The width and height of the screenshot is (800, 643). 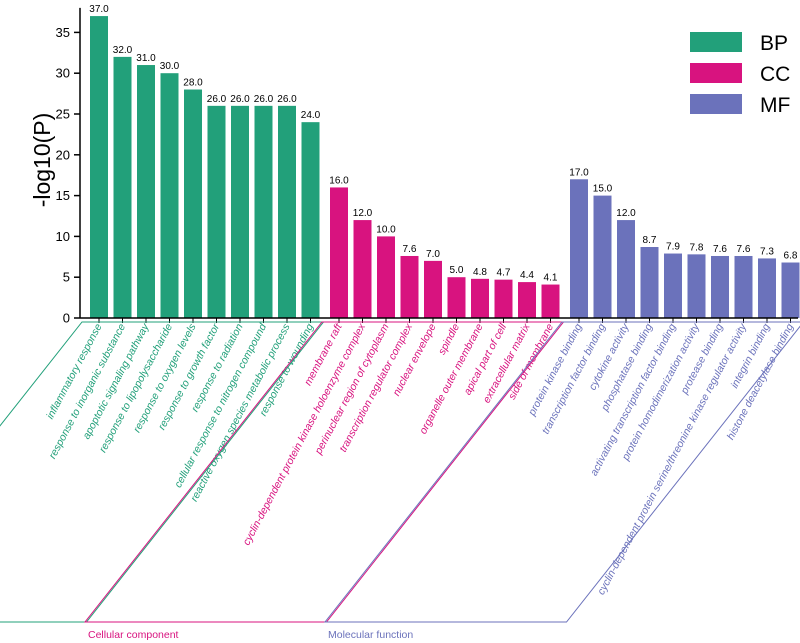 What do you see at coordinates (63, 32) in the screenshot?
I see `y-tick-label: 35` at bounding box center [63, 32].